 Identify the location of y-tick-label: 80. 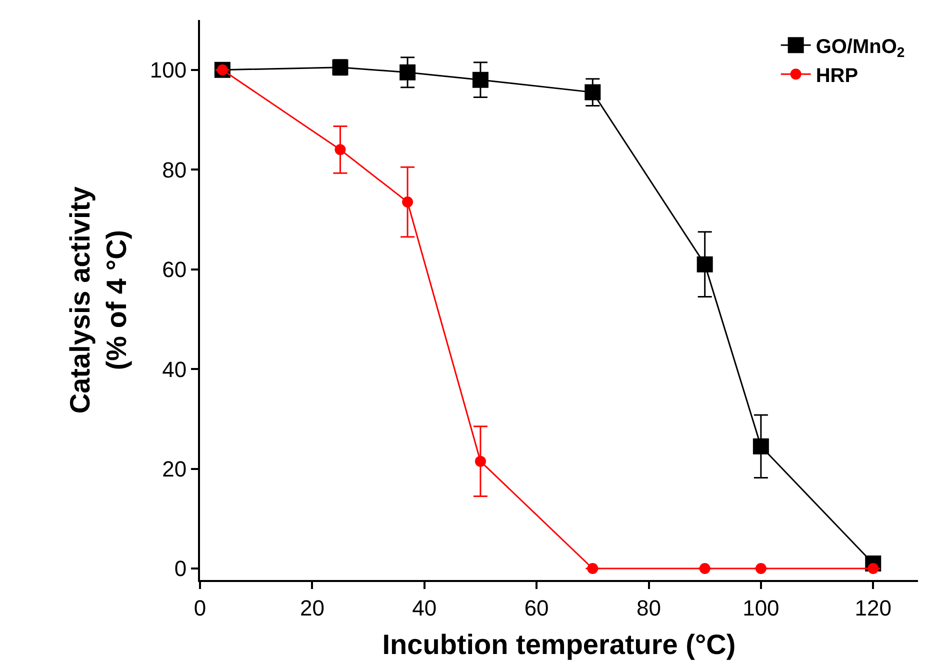
(174, 169).